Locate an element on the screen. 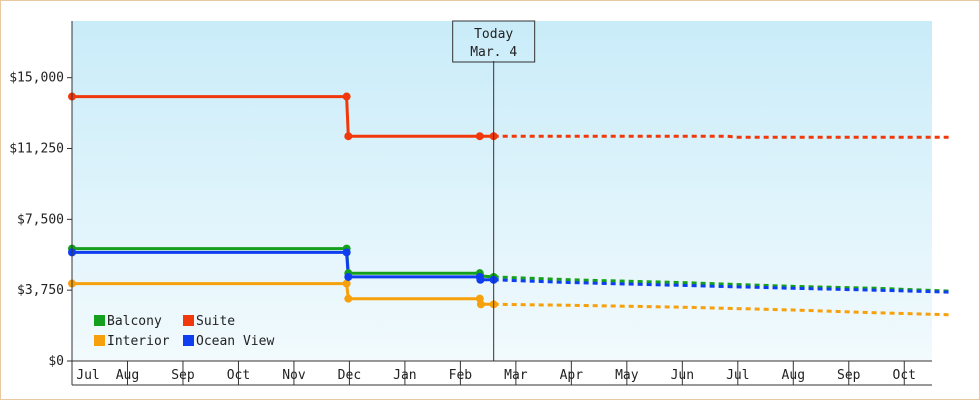 The image size is (980, 401). series-interior-forecast-line is located at coordinates (721, 309).